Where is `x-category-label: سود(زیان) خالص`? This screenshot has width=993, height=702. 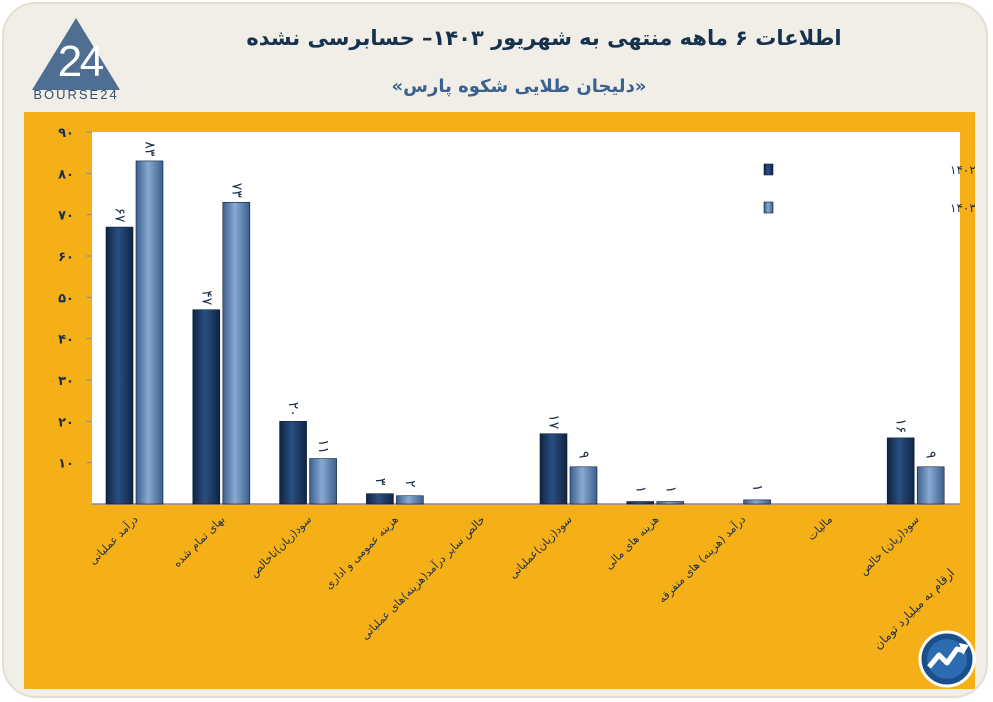
x-category-label: سود(زیان) خالص is located at coordinates (889, 545).